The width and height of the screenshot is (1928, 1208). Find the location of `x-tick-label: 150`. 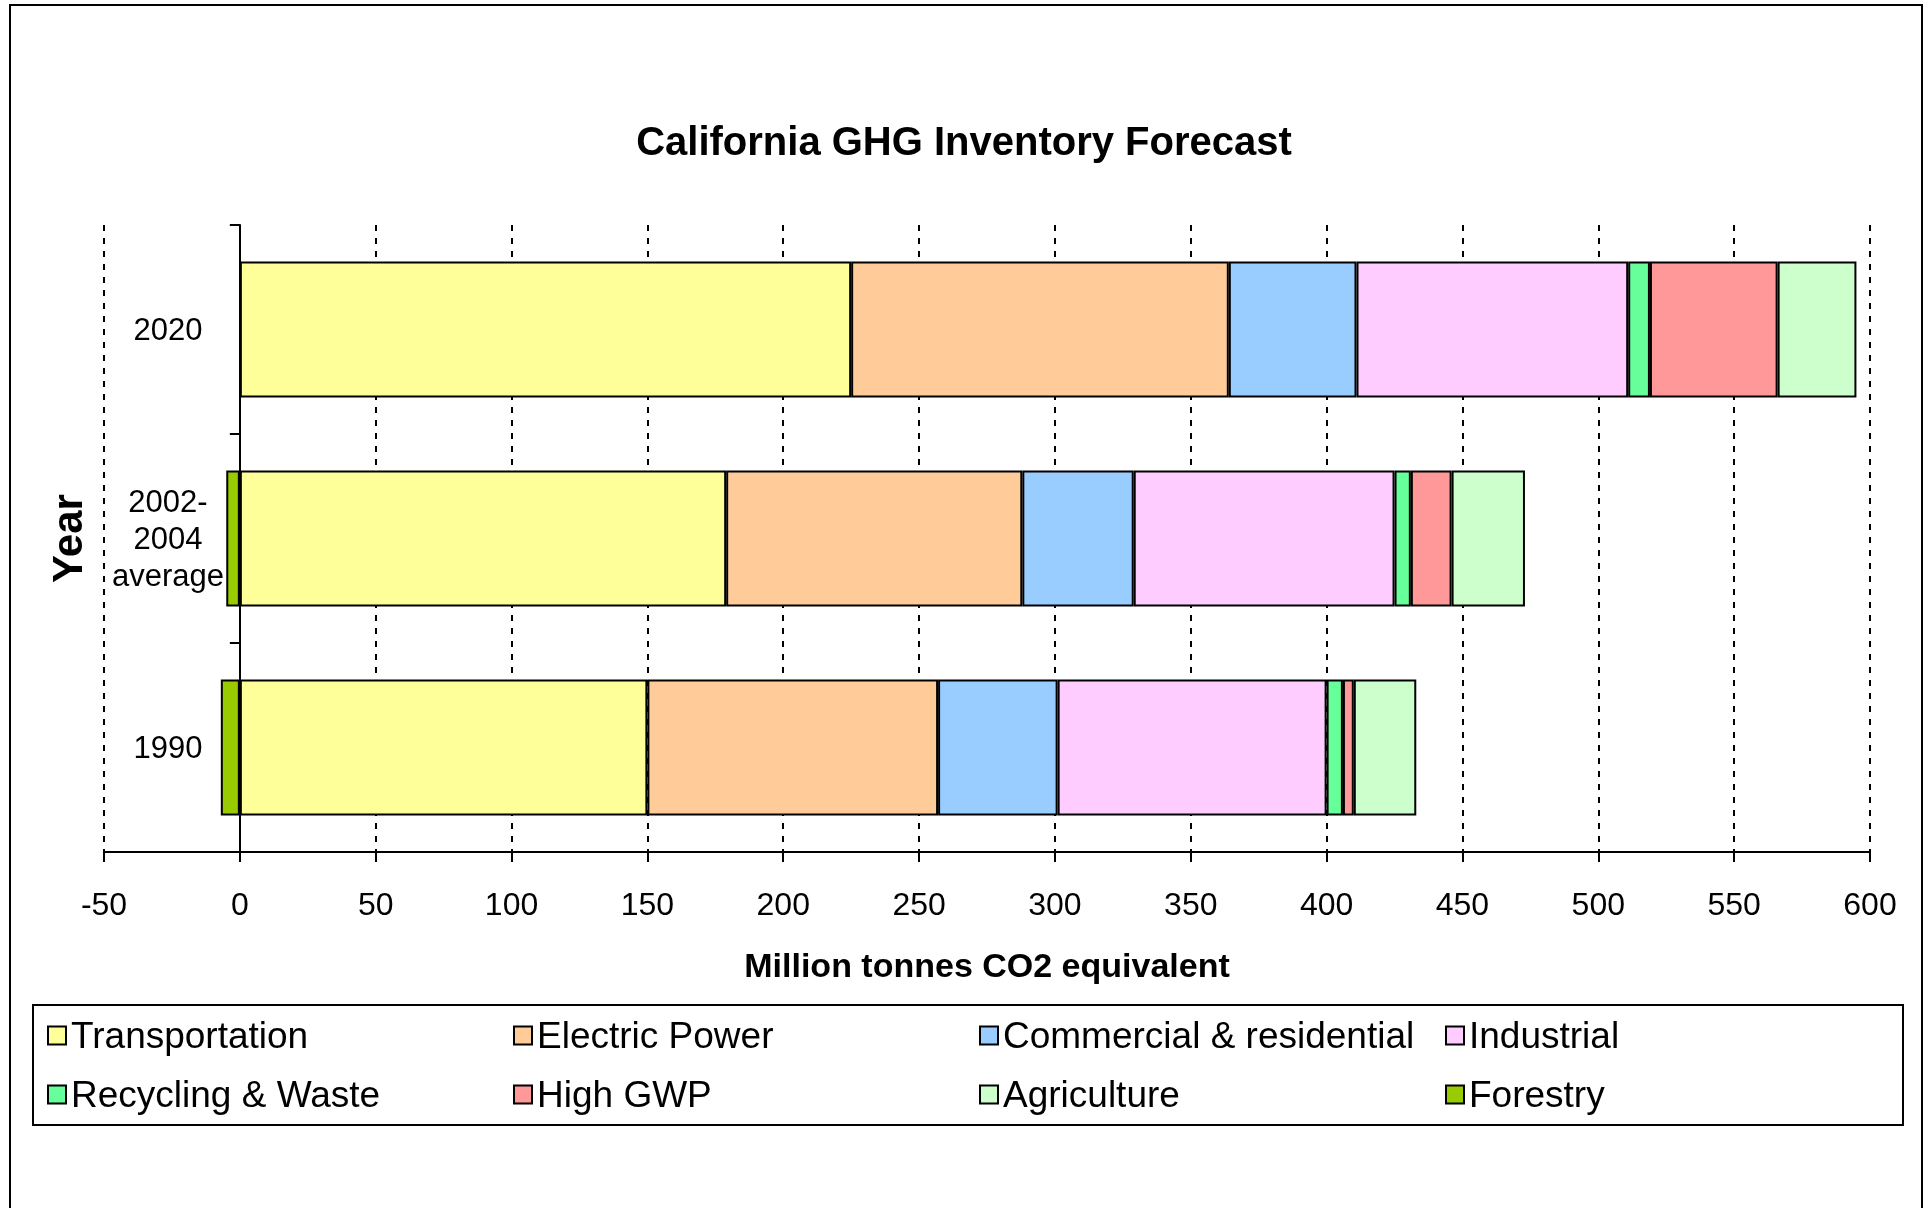

x-tick-label: 150 is located at coordinates (647, 904).